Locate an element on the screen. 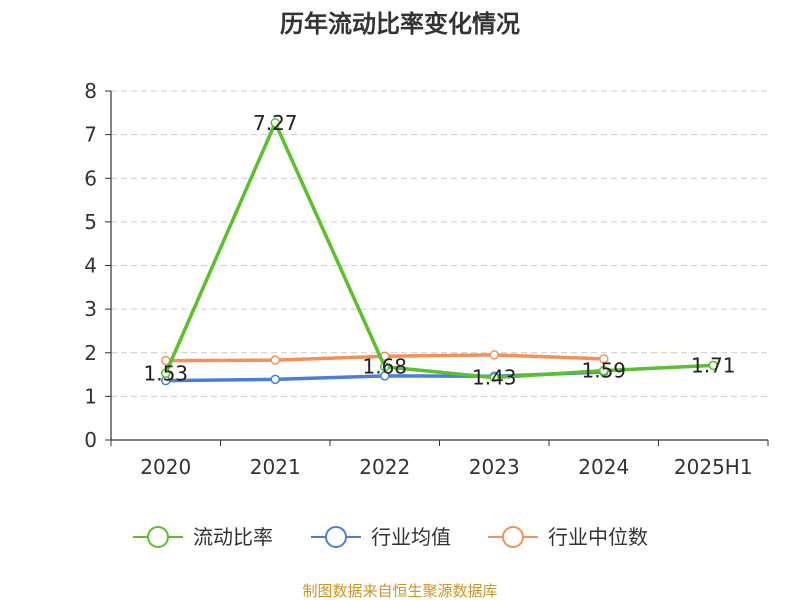  y-tick-label: 3 is located at coordinates (90, 309).